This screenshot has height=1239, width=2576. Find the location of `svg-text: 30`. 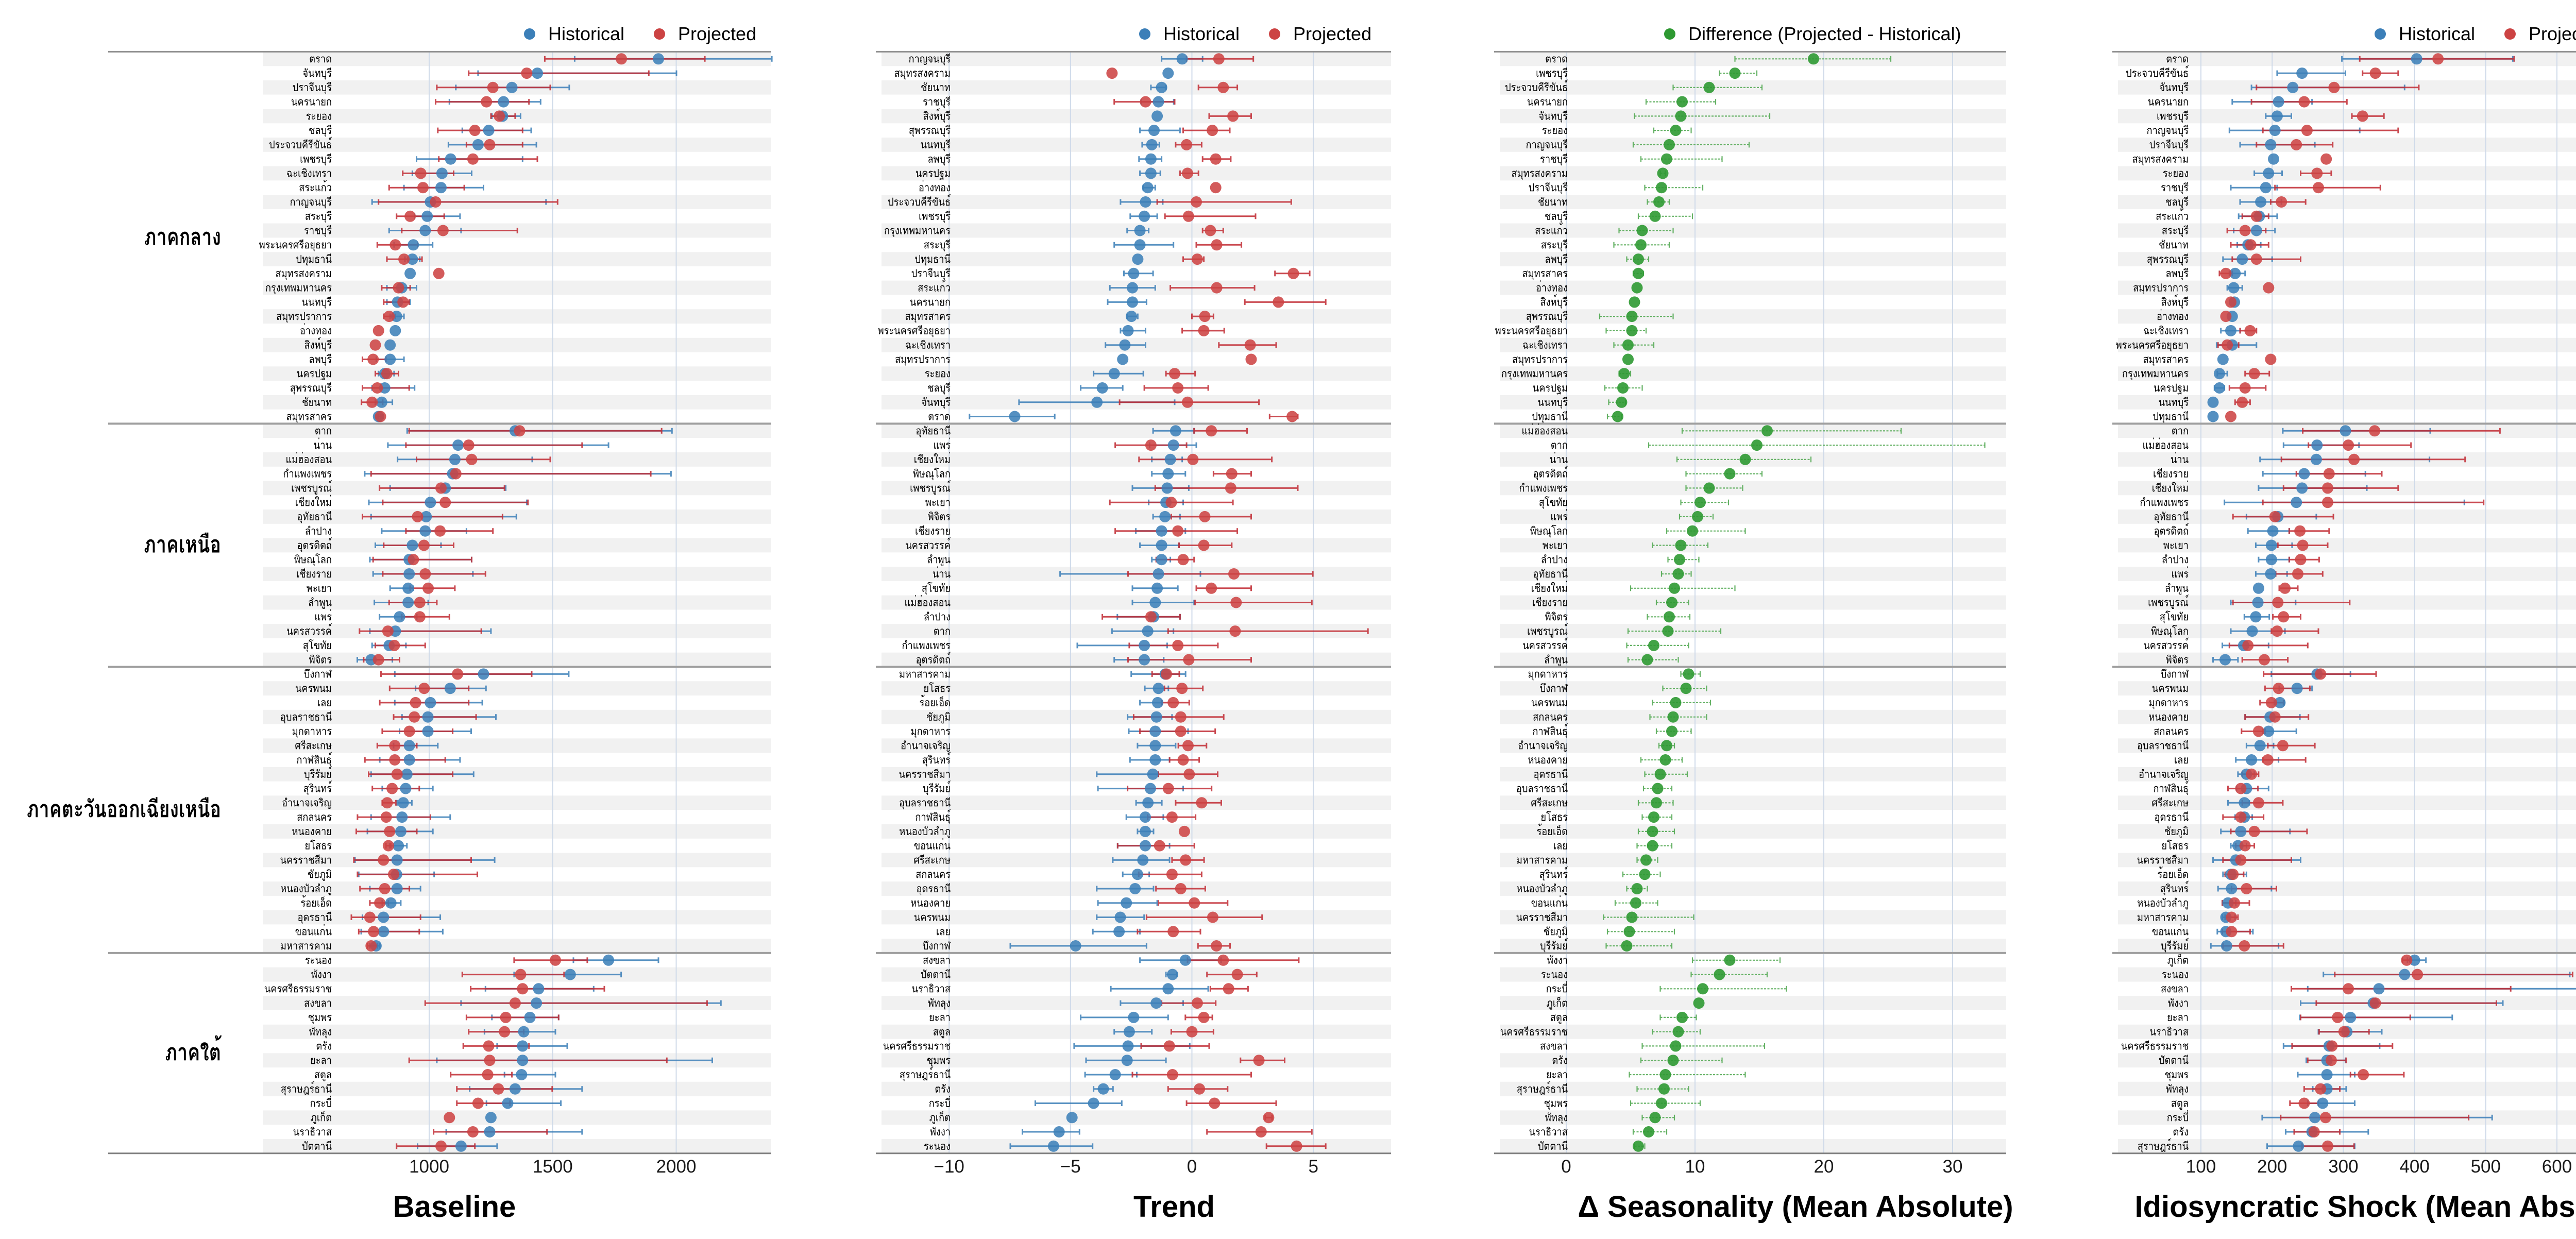

svg-text: 30 is located at coordinates (1953, 1167).